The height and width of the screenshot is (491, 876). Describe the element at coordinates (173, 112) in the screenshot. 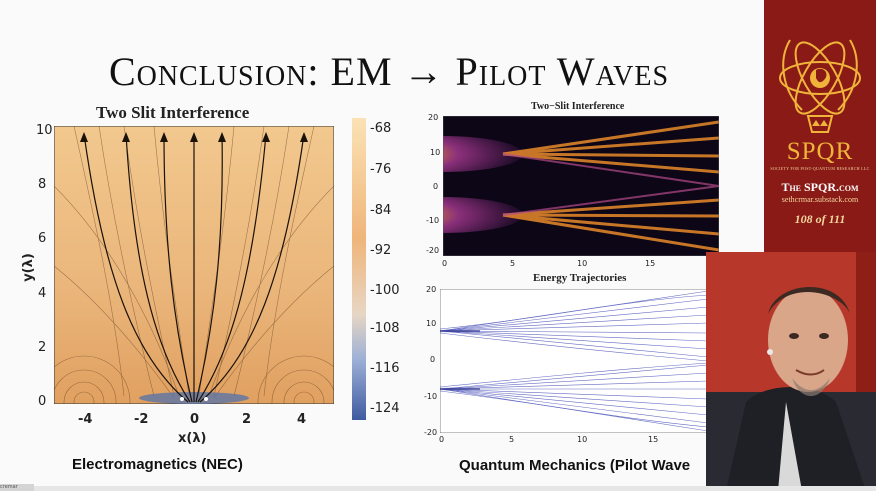

I see `left-plot-title: Two Slit Interference` at that location.